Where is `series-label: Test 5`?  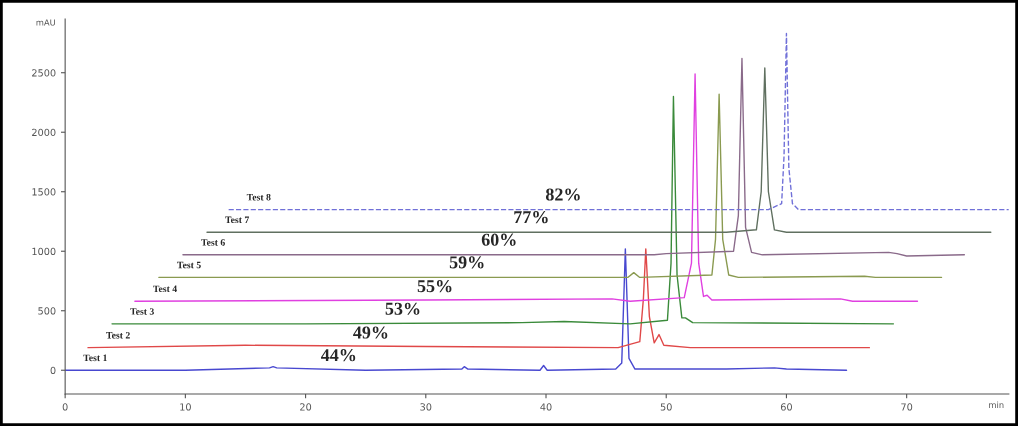 series-label: Test 5 is located at coordinates (189, 265).